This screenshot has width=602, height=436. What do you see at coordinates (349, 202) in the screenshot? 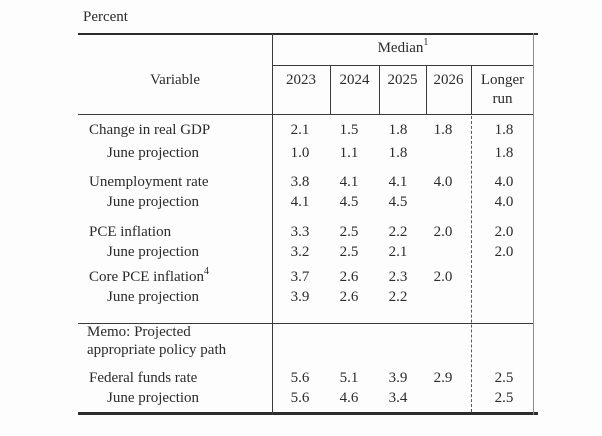
I see `cell-2024: 4.5` at bounding box center [349, 202].